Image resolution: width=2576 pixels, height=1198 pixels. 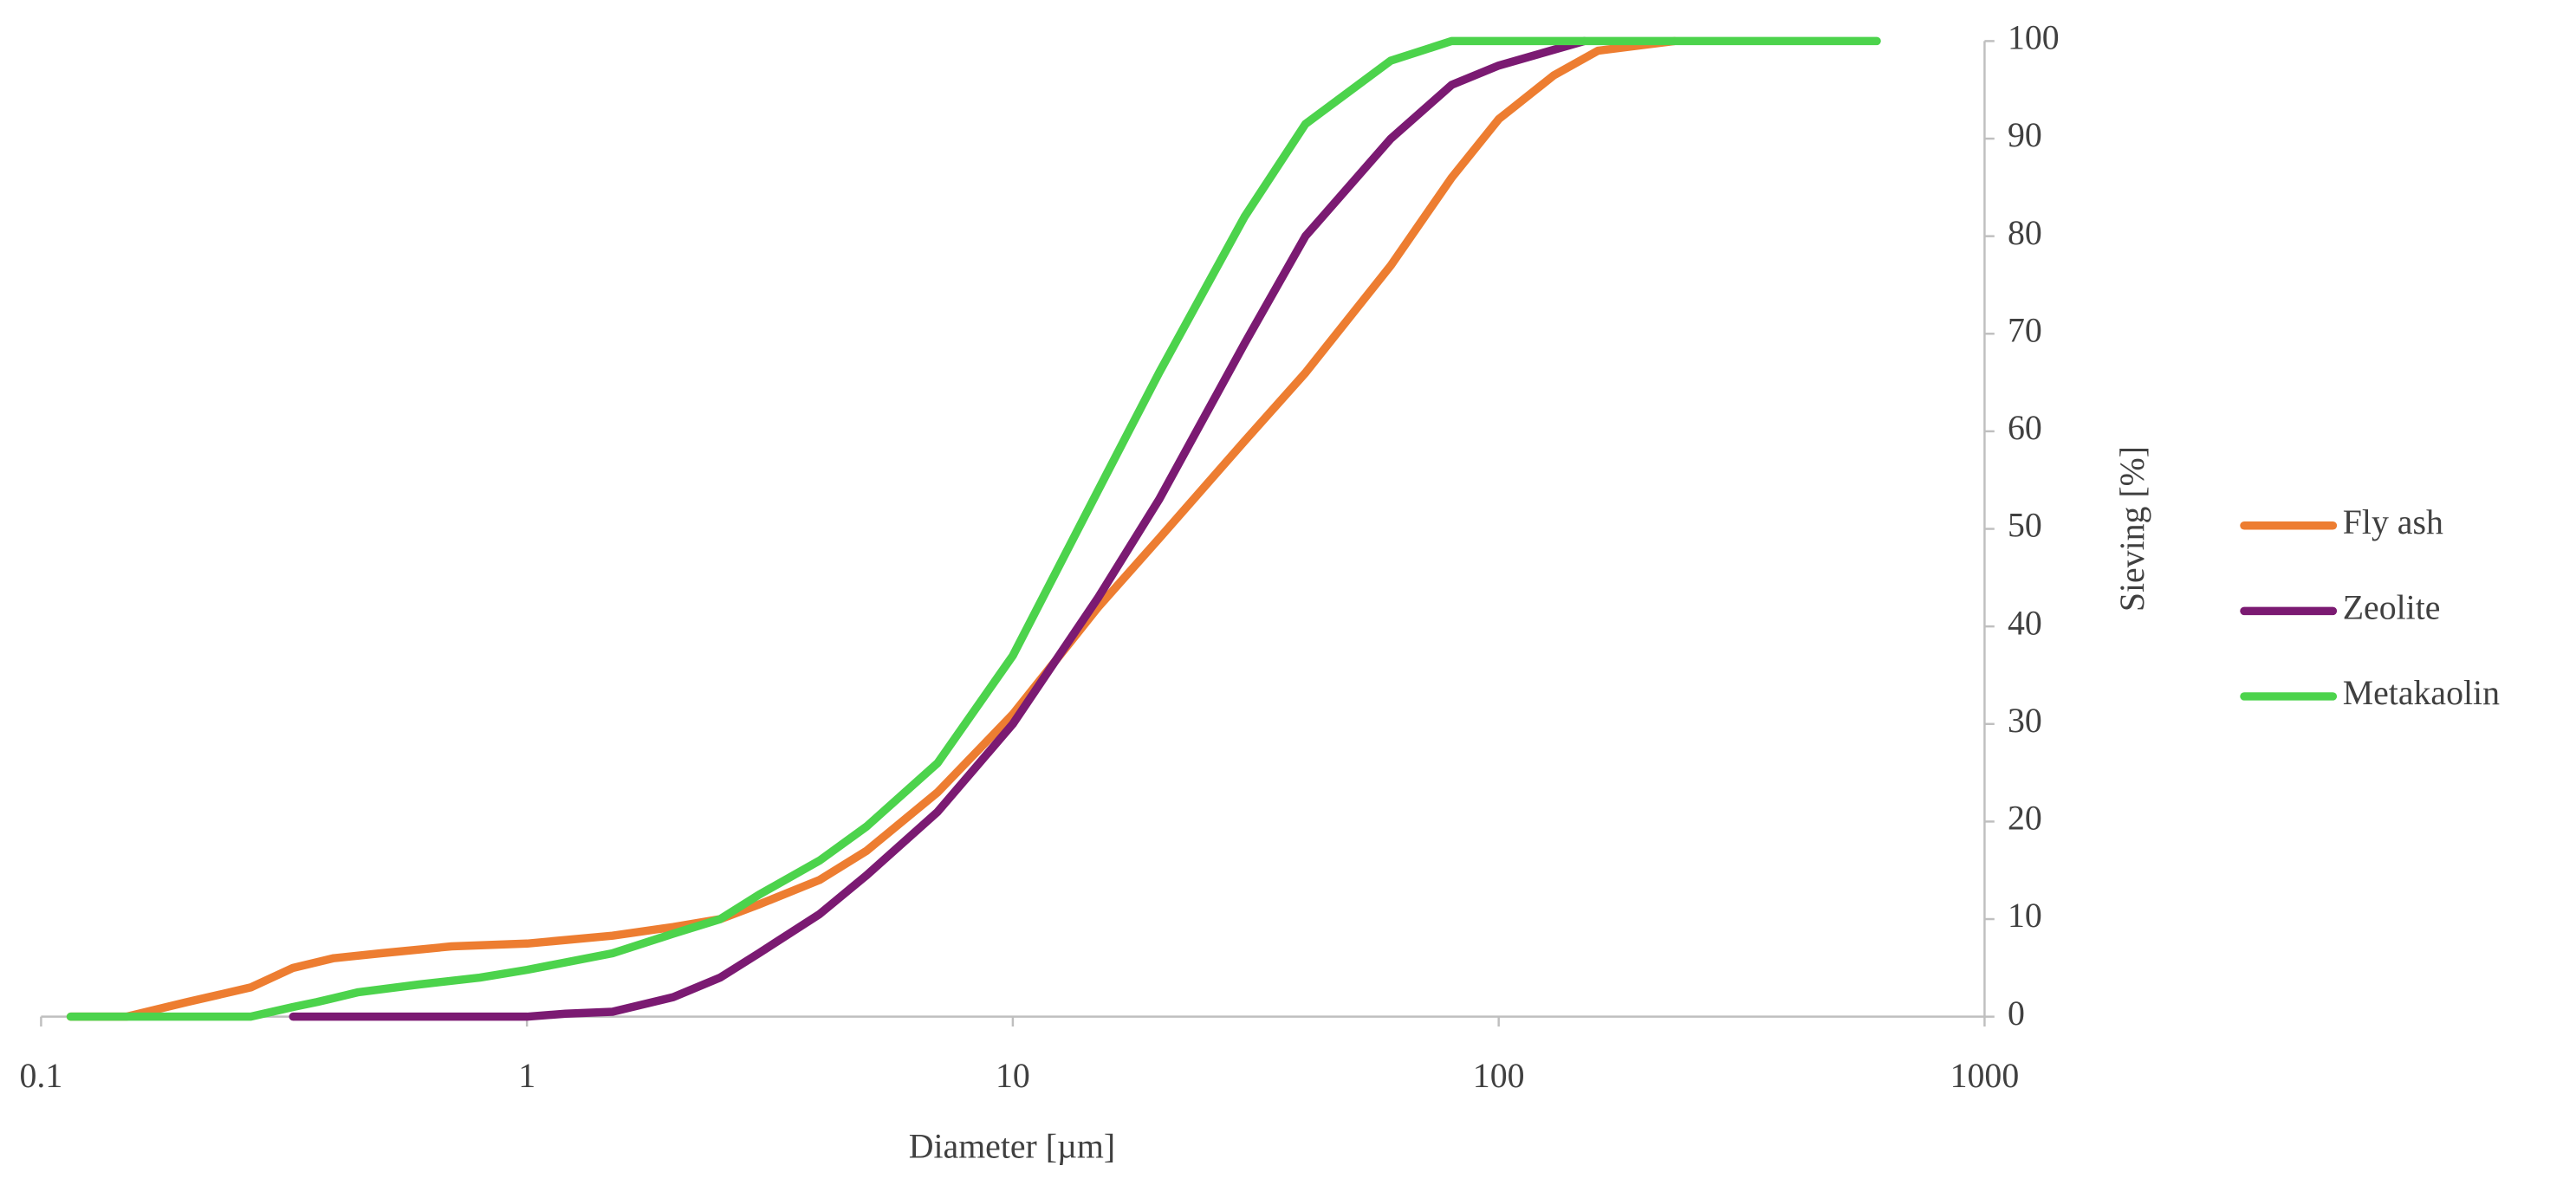 I want to click on x-tick-label: 1000, so click(x=1985, y=1076).